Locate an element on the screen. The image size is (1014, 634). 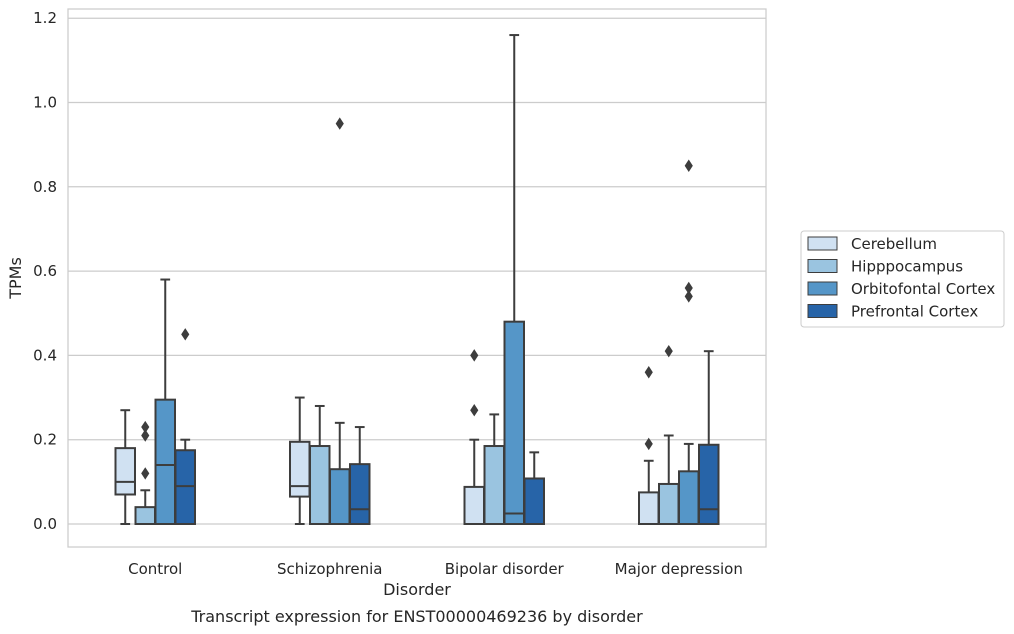
legend-frame is located at coordinates (902, 279).